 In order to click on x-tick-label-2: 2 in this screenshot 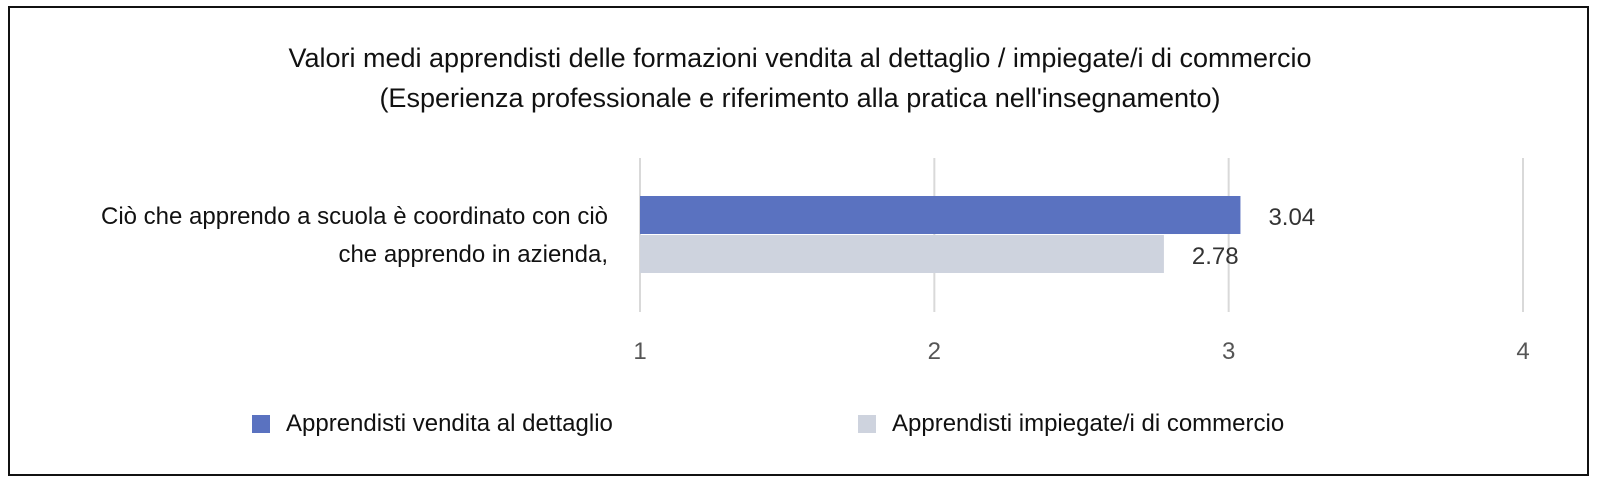, I will do `click(934, 351)`.